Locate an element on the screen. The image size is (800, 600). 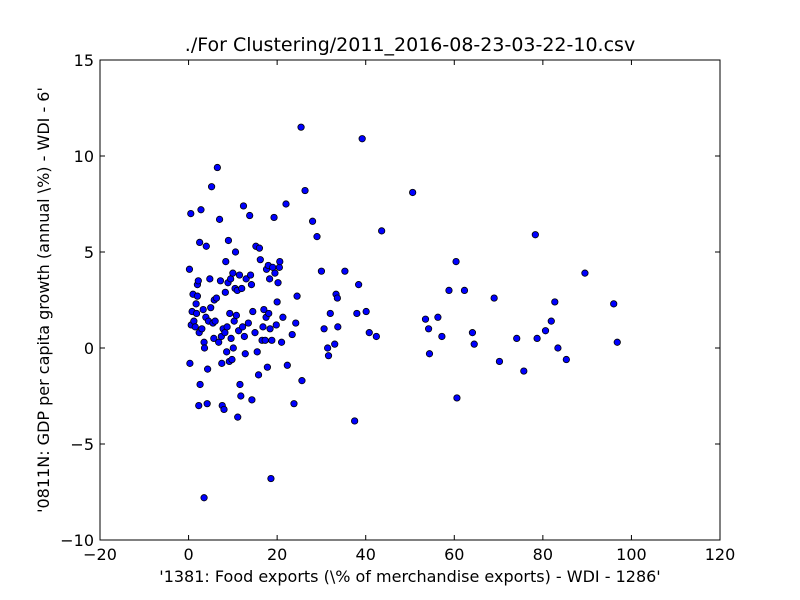
x-tick-label: 100 is located at coordinates (631, 554).